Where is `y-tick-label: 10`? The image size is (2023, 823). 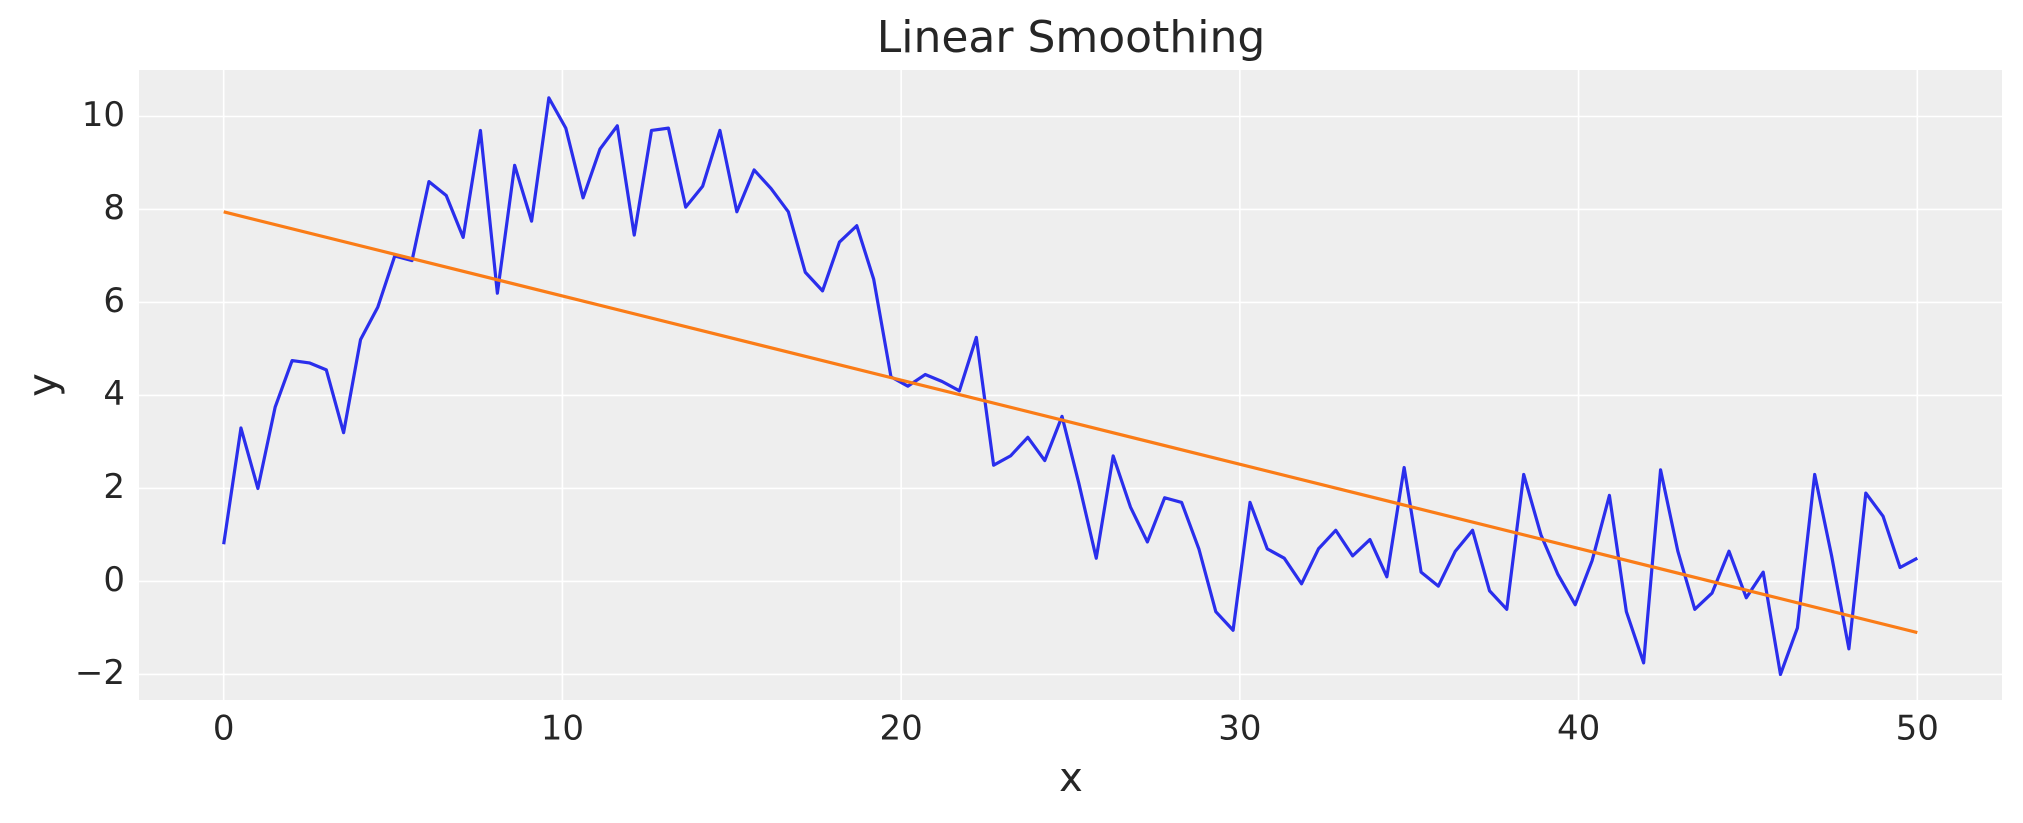
y-tick-label: 10 is located at coordinates (103, 115).